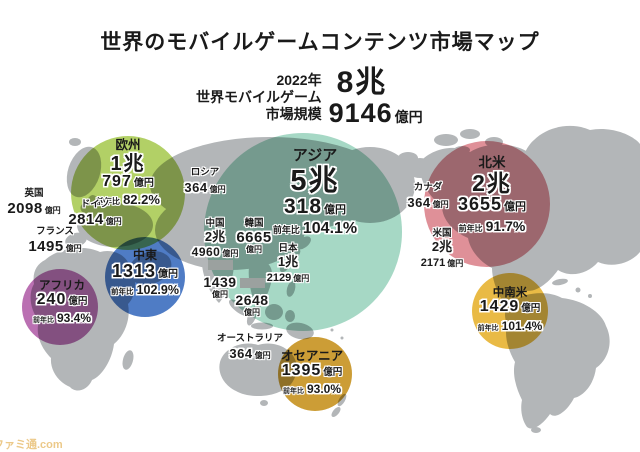 The height and width of the screenshot is (452, 640). What do you see at coordinates (315, 155) in the screenshot?
I see `region-name: アジア` at bounding box center [315, 155].